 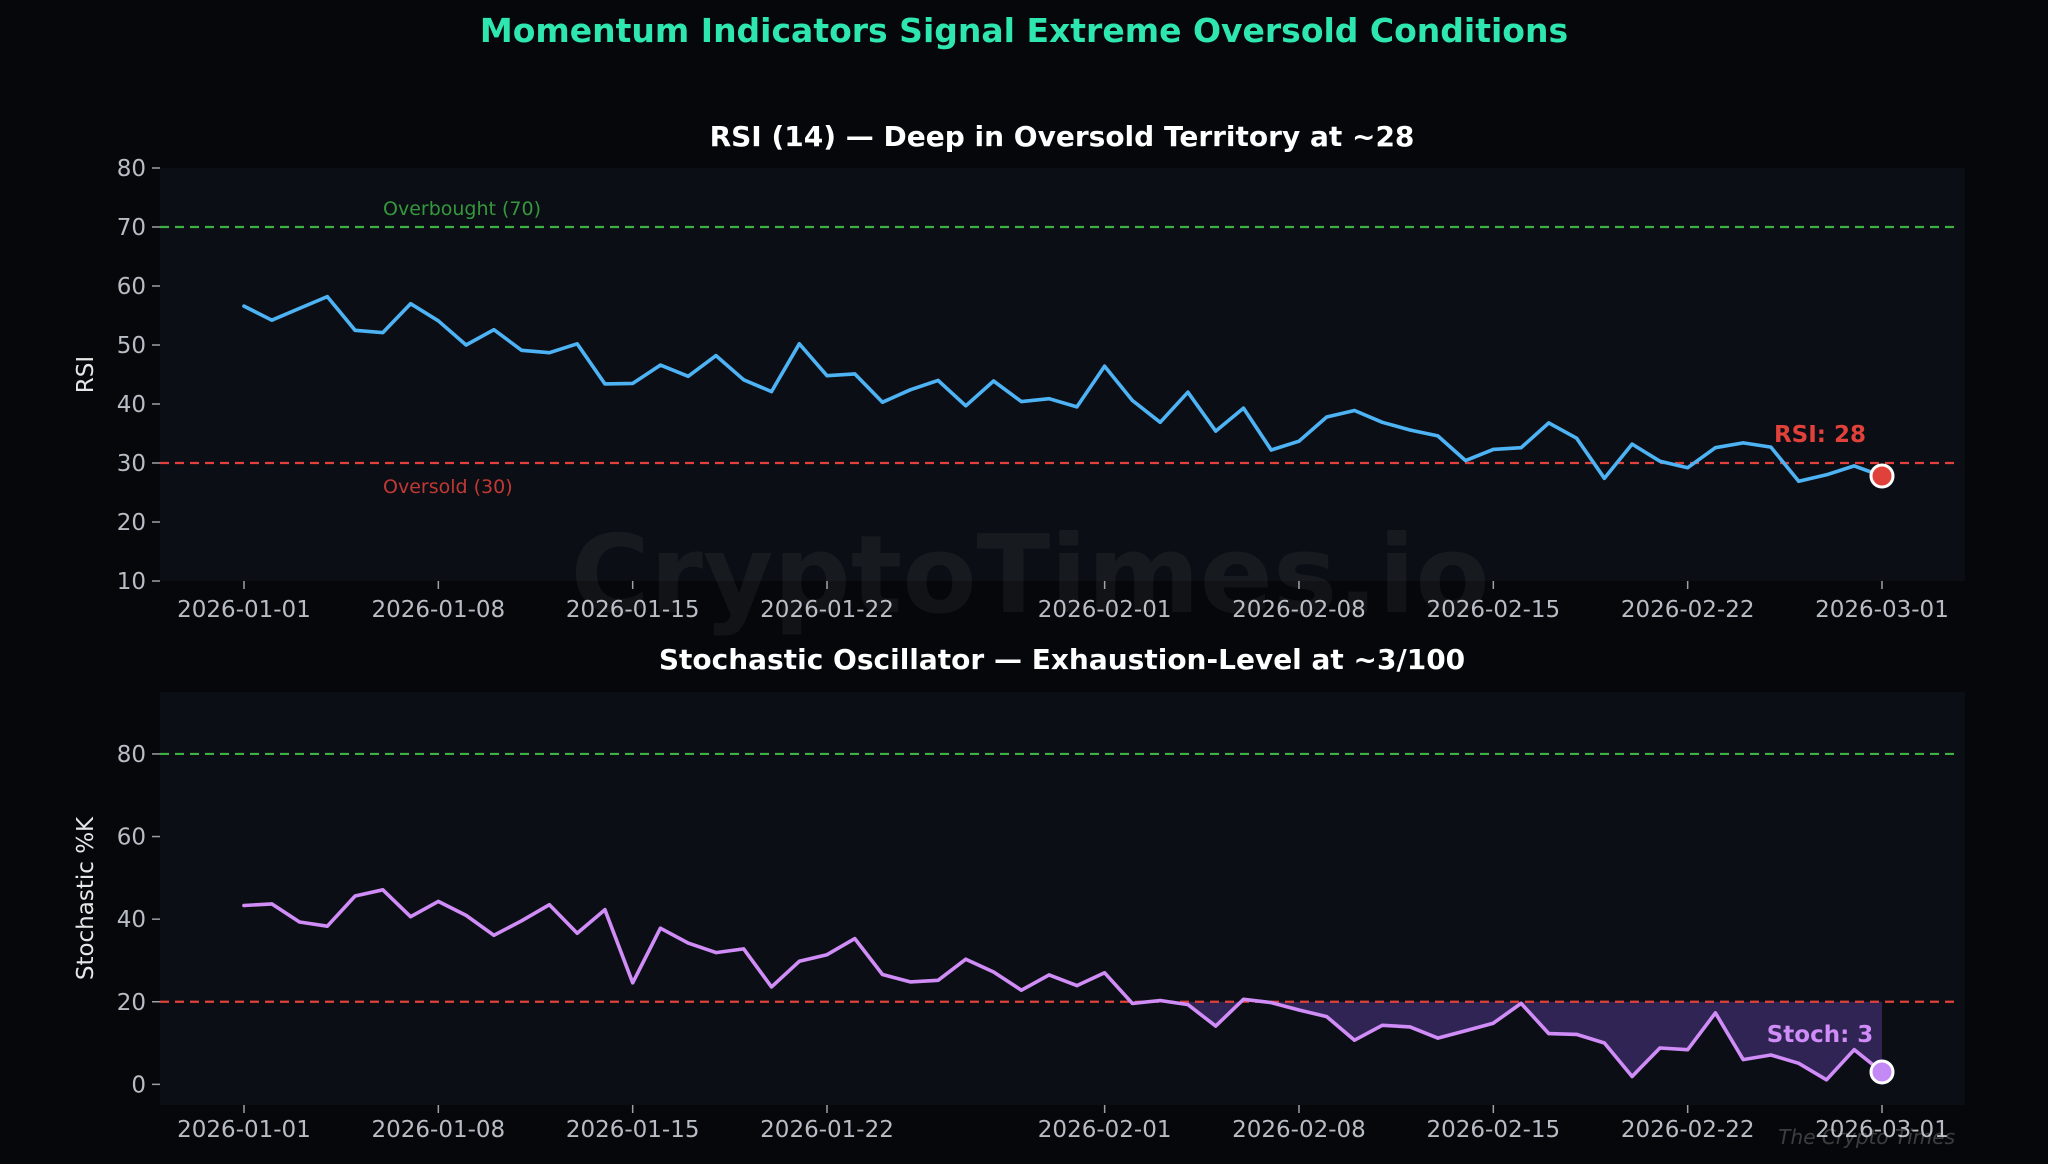 What do you see at coordinates (1063, 389) in the screenshot?
I see `rsi-series-line` at bounding box center [1063, 389].